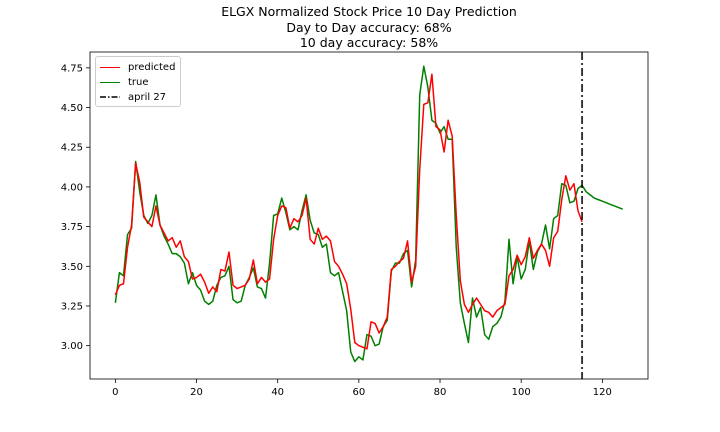  I want to click on x-axis-ticks: 0 20 40 60 80 100 120, so click(362, 388).